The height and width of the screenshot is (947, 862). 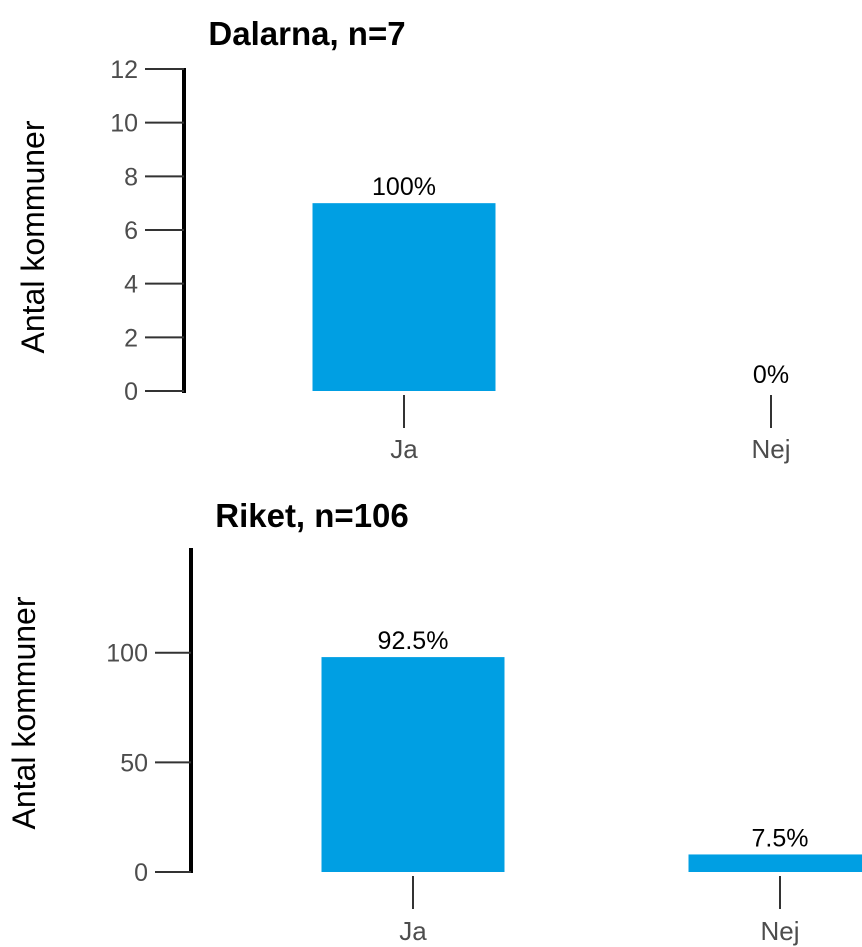 I want to click on chart2-data-label-ja: 92.5%, so click(x=413, y=641).